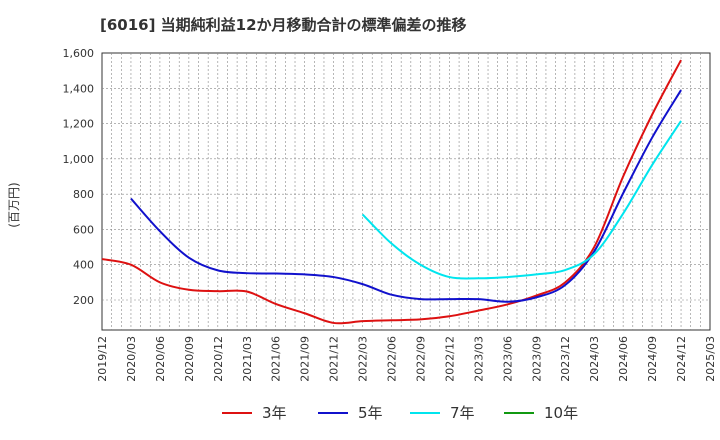 Image resolution: width=720 pixels, height=440 pixels. What do you see at coordinates (561, 413) in the screenshot?
I see `legend-label: 10年` at bounding box center [561, 413].